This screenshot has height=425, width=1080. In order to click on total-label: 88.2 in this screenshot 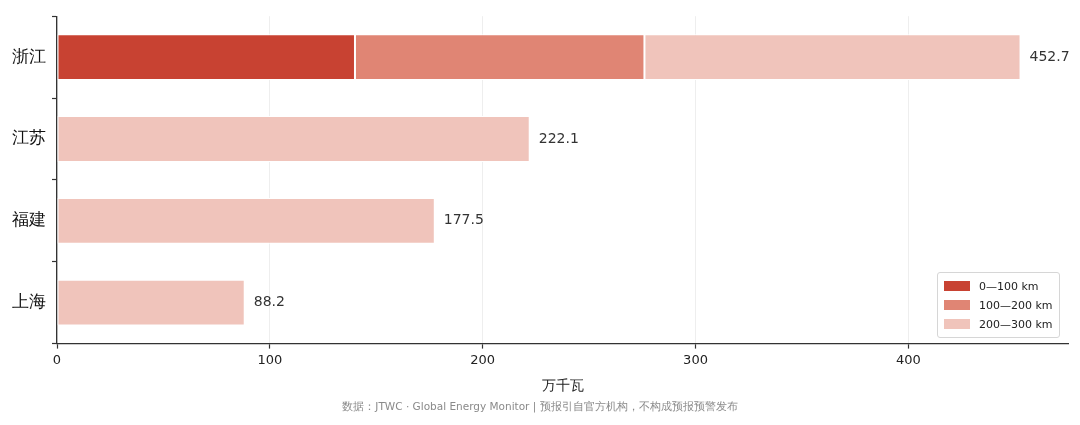, I will do `click(269, 301)`.